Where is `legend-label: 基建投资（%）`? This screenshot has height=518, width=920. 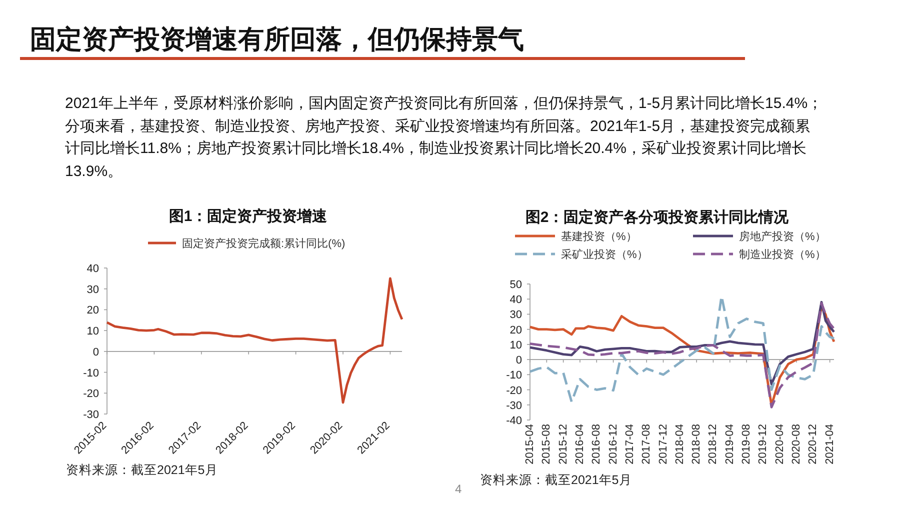
legend-label: 基建投资（%） is located at coordinates (599, 236).